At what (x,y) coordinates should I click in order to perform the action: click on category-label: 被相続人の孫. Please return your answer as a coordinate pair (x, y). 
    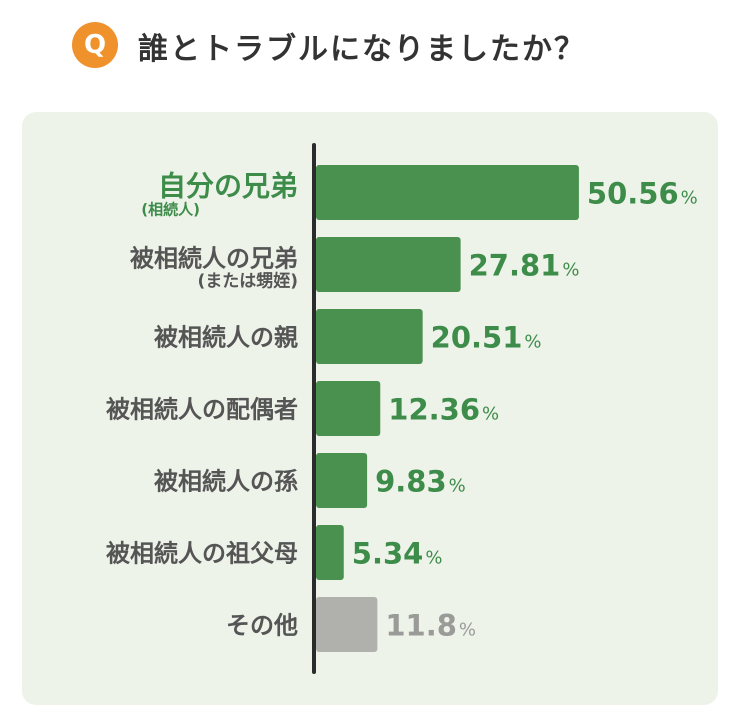
    Looking at the image, I should click on (226, 482).